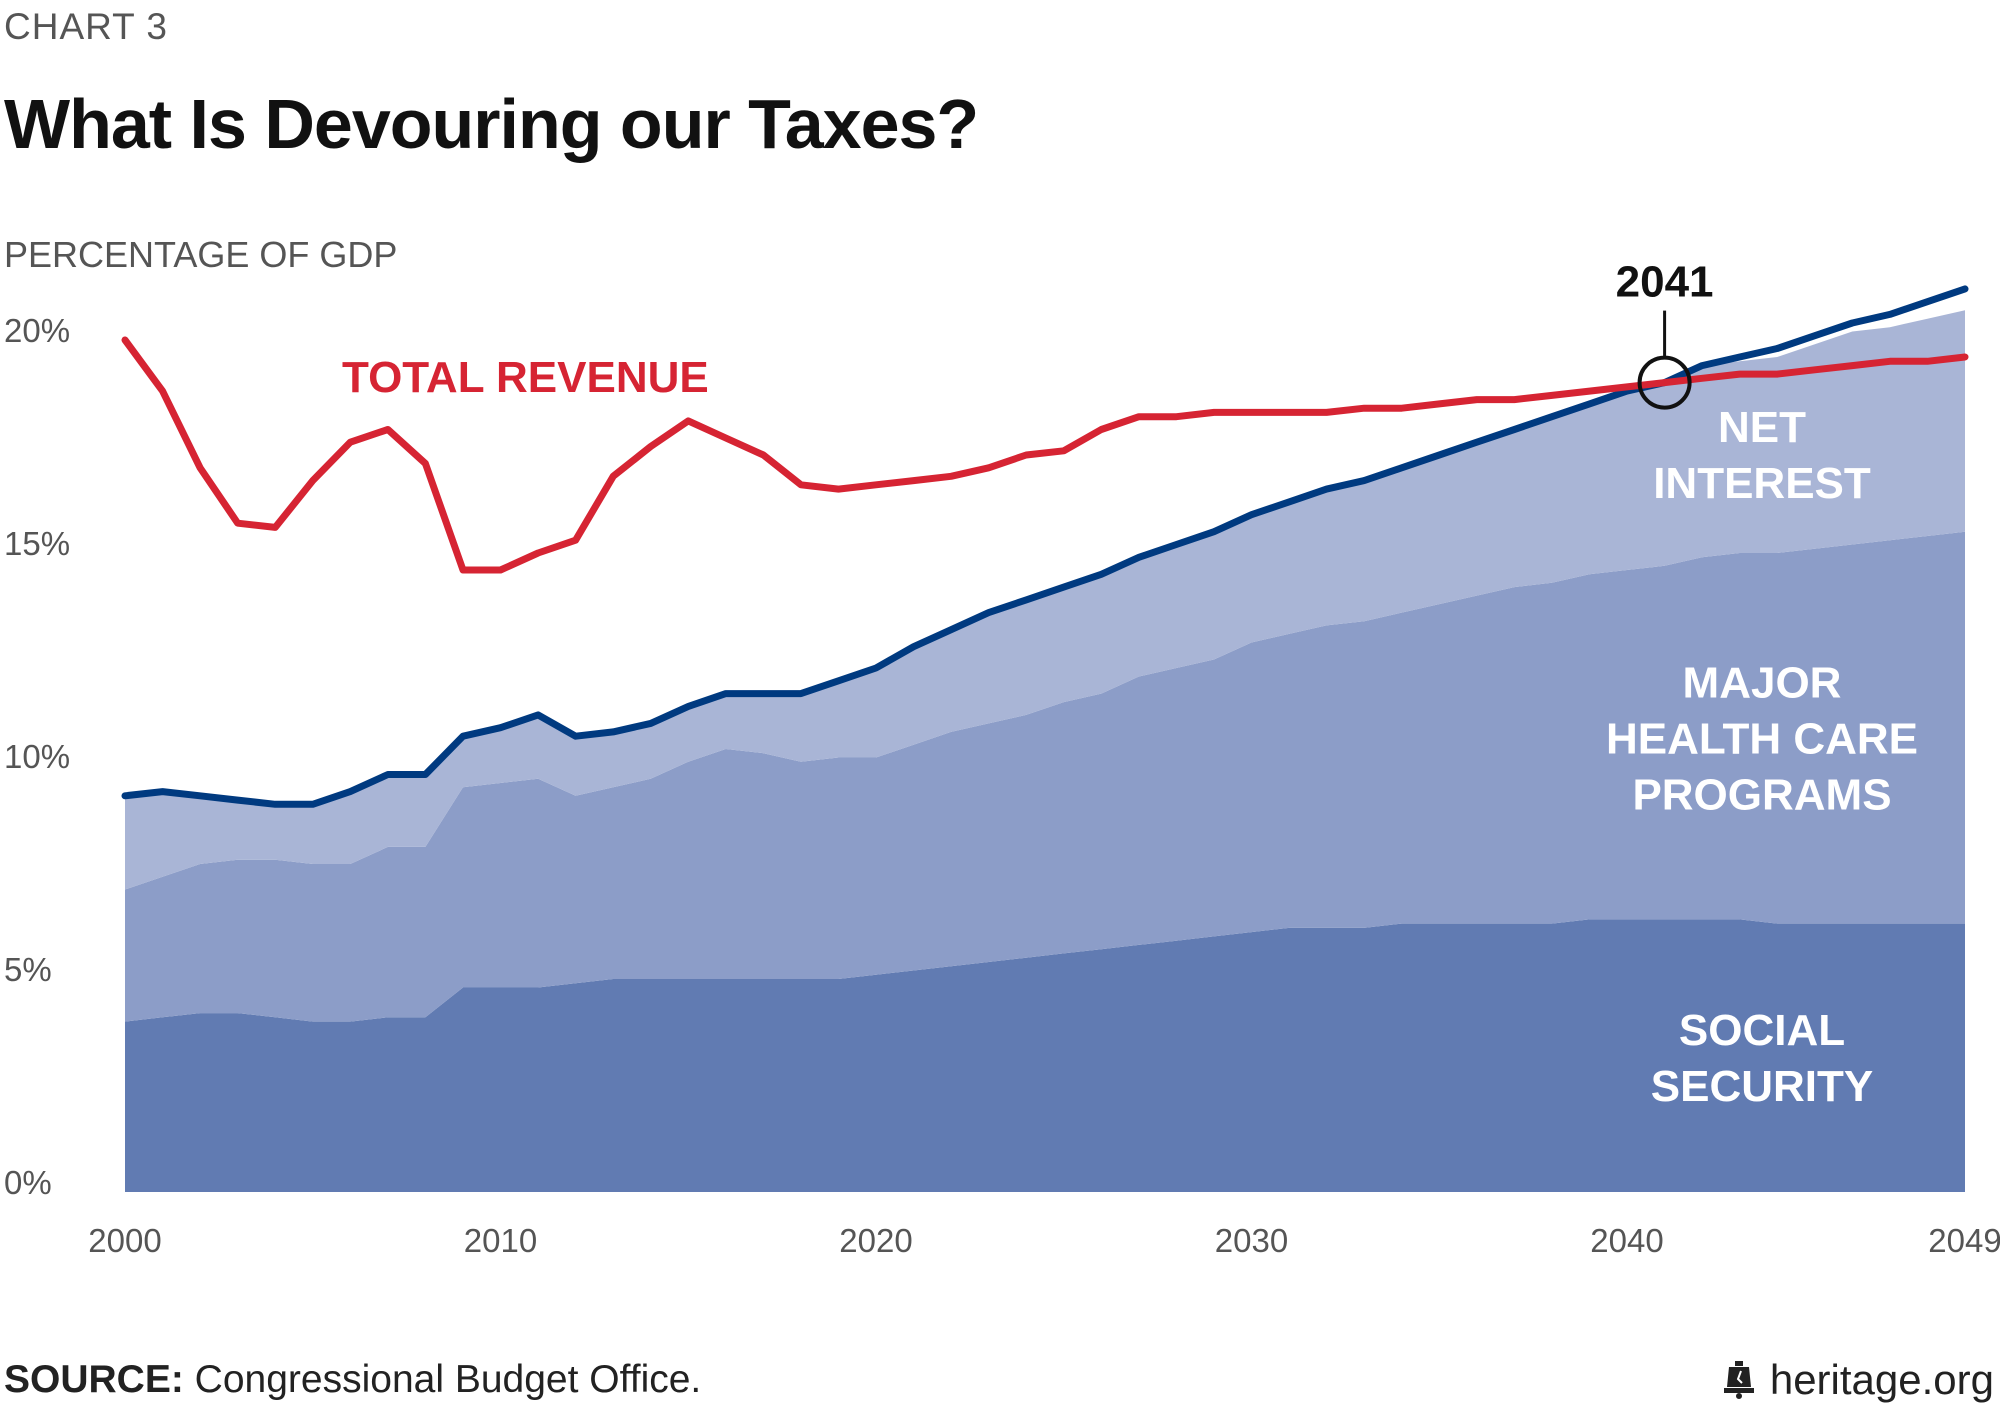  Describe the element at coordinates (491, 124) in the screenshot. I see `chart-title: What Is Devouring our Taxes?` at that location.